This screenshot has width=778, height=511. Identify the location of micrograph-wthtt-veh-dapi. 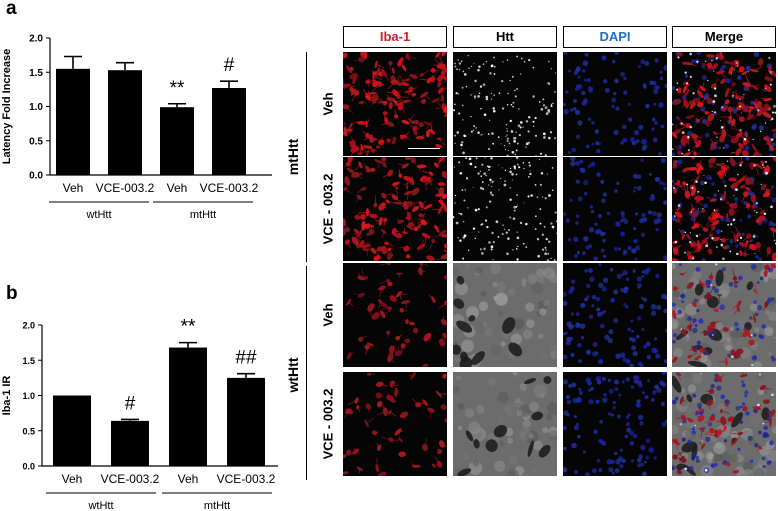
(615, 315).